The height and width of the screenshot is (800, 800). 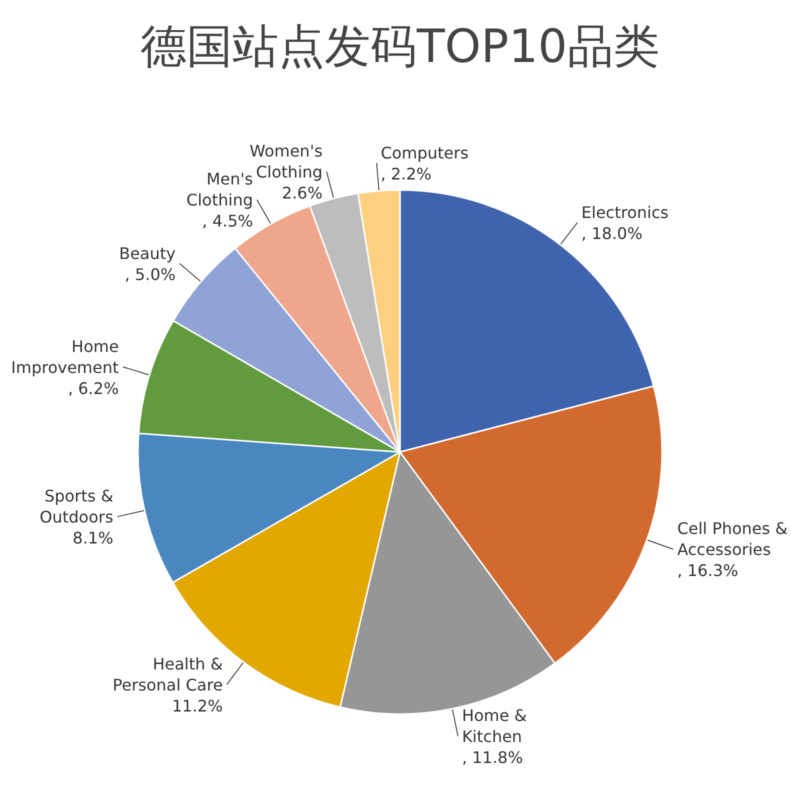 What do you see at coordinates (611, 234) in the screenshot?
I see `data-label: , 18.0%` at bounding box center [611, 234].